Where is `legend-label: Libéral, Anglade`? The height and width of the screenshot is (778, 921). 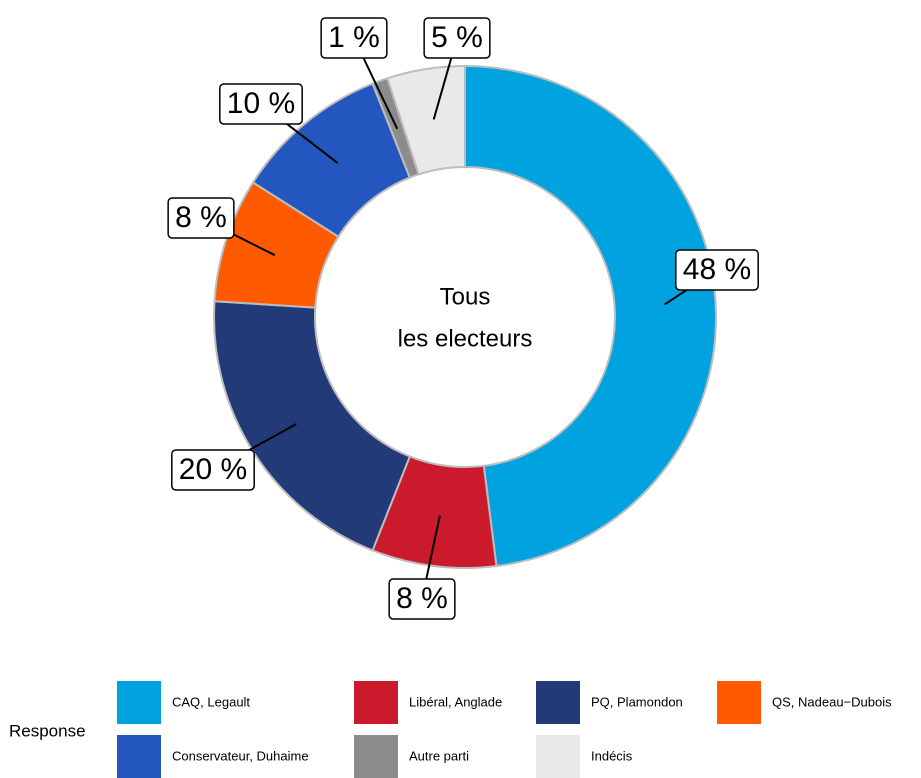
legend-label: Libéral, Anglade is located at coordinates (455, 701).